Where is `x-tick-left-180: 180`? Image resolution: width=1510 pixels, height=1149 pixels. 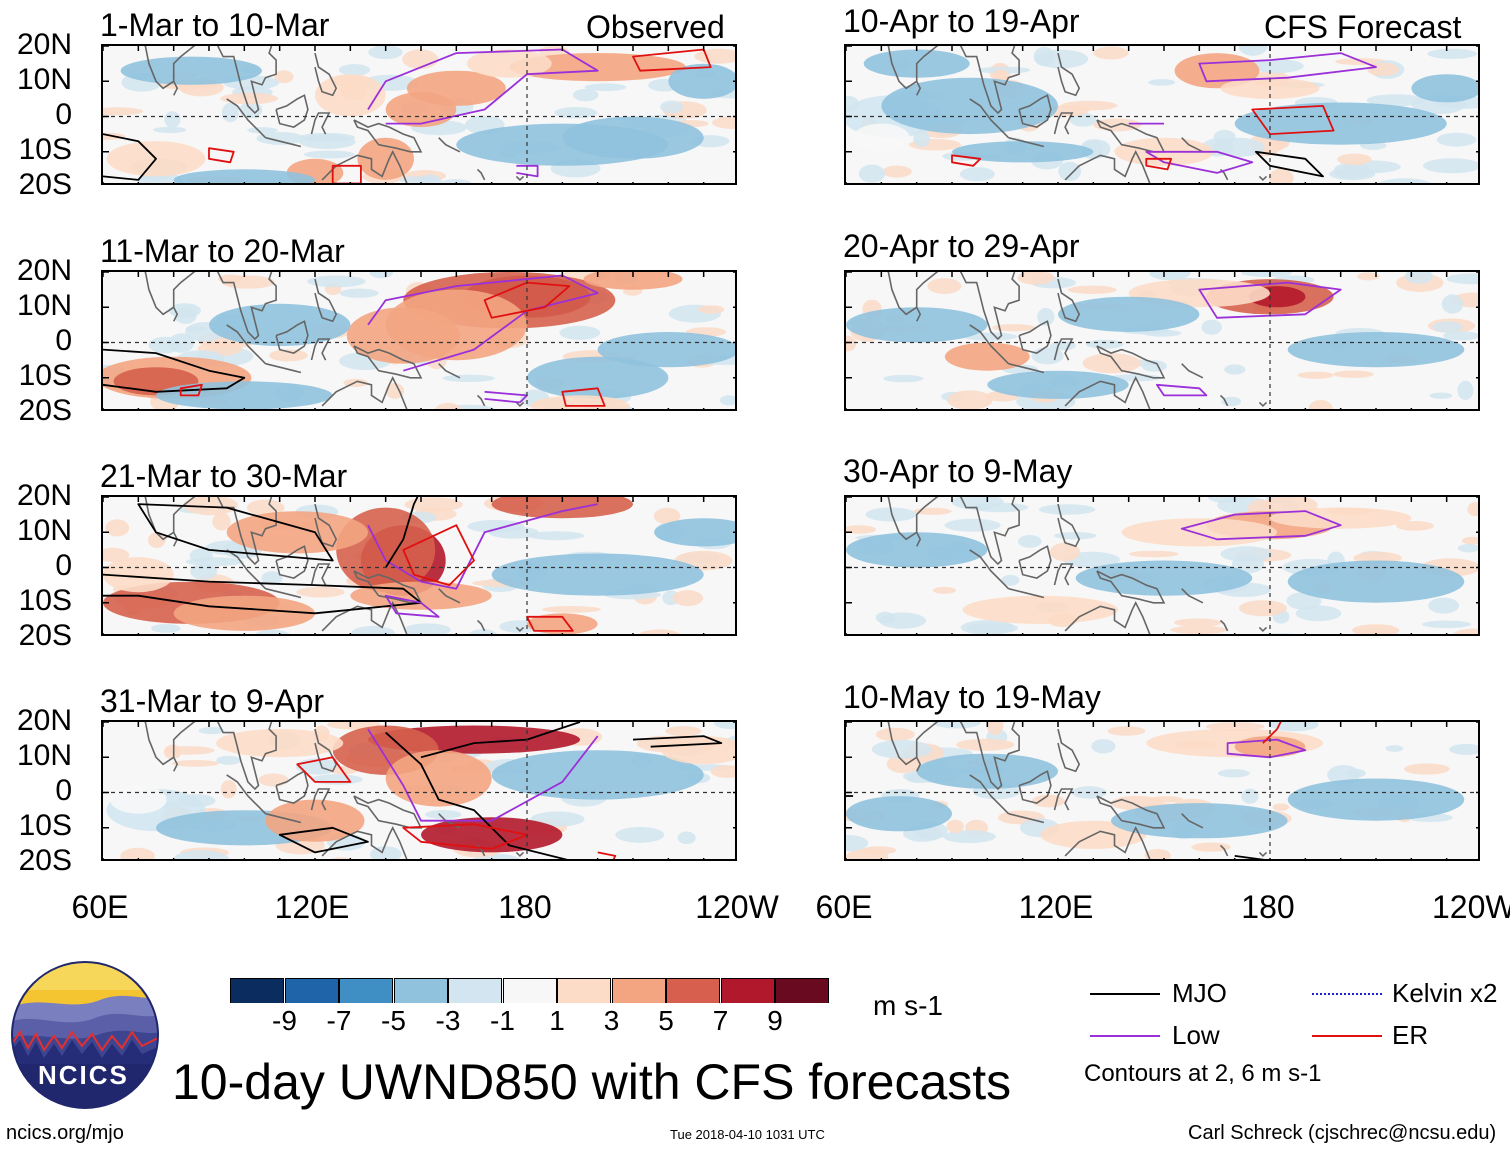
x-tick-left-180: 180 is located at coordinates (525, 907).